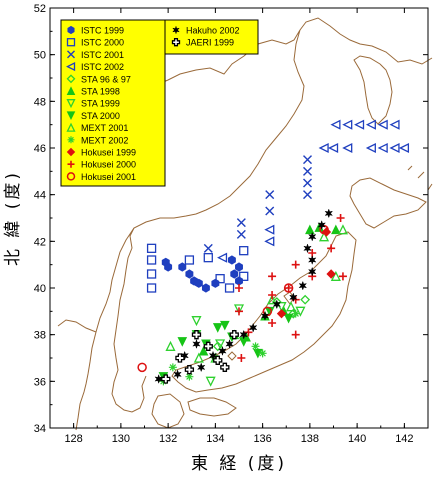 This screenshot has width=436, height=478. Describe the element at coordinates (106, 79) in the screenshot. I see `legend-label: STA 96 & 97` at that location.